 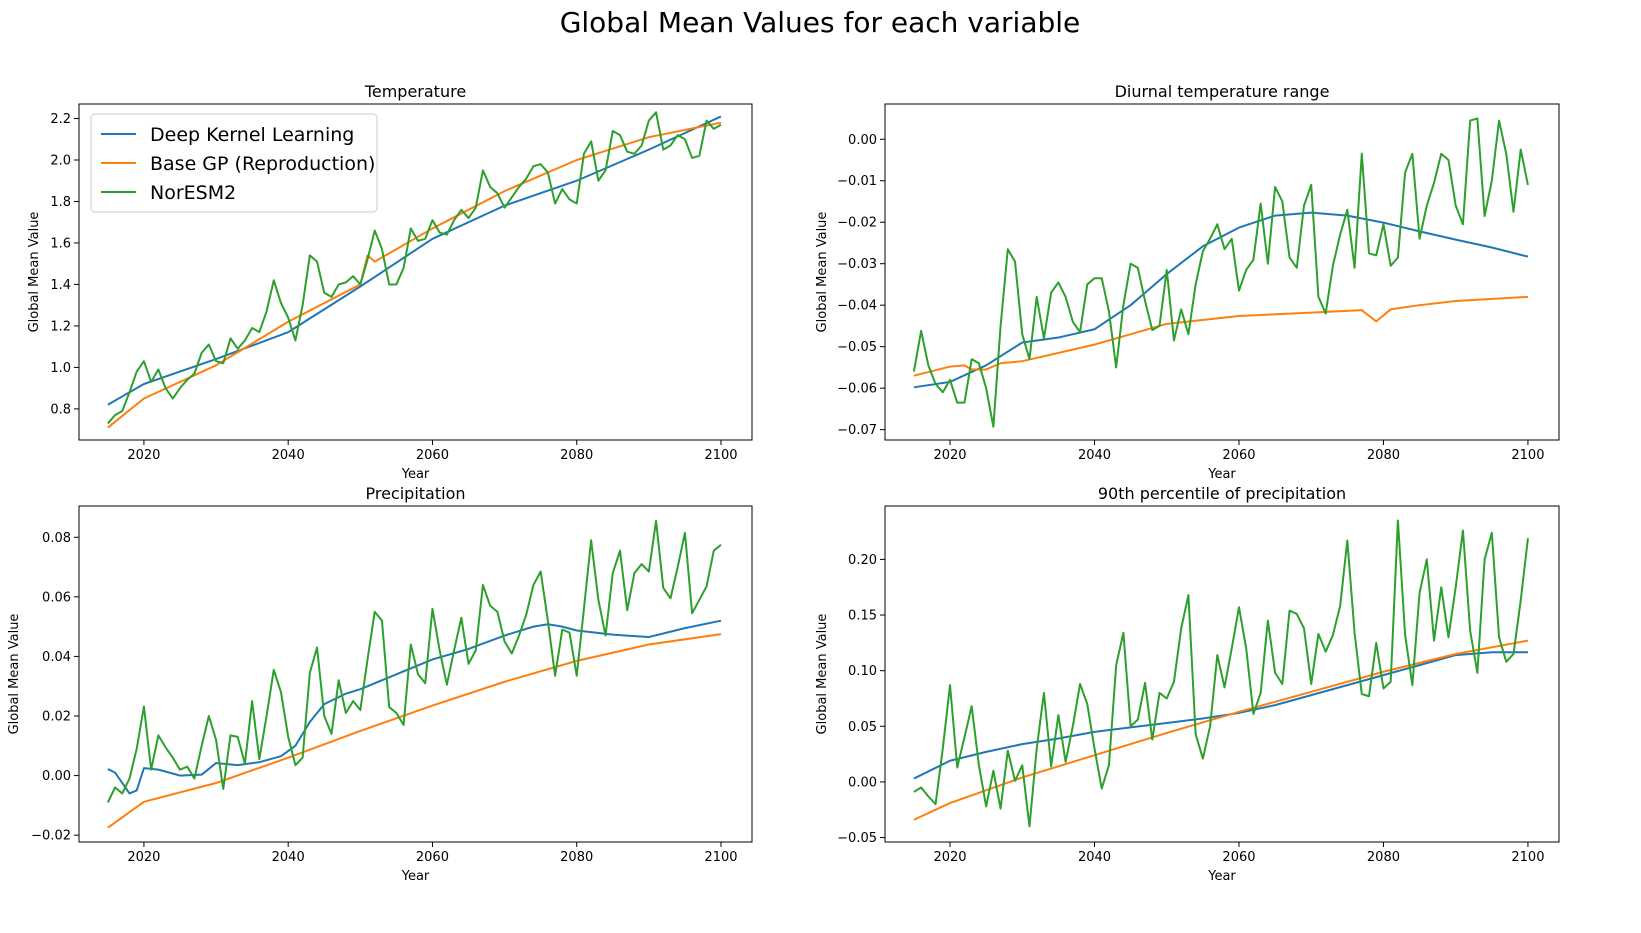 I want to click on panel-title: Temperature, so click(x=415, y=91).